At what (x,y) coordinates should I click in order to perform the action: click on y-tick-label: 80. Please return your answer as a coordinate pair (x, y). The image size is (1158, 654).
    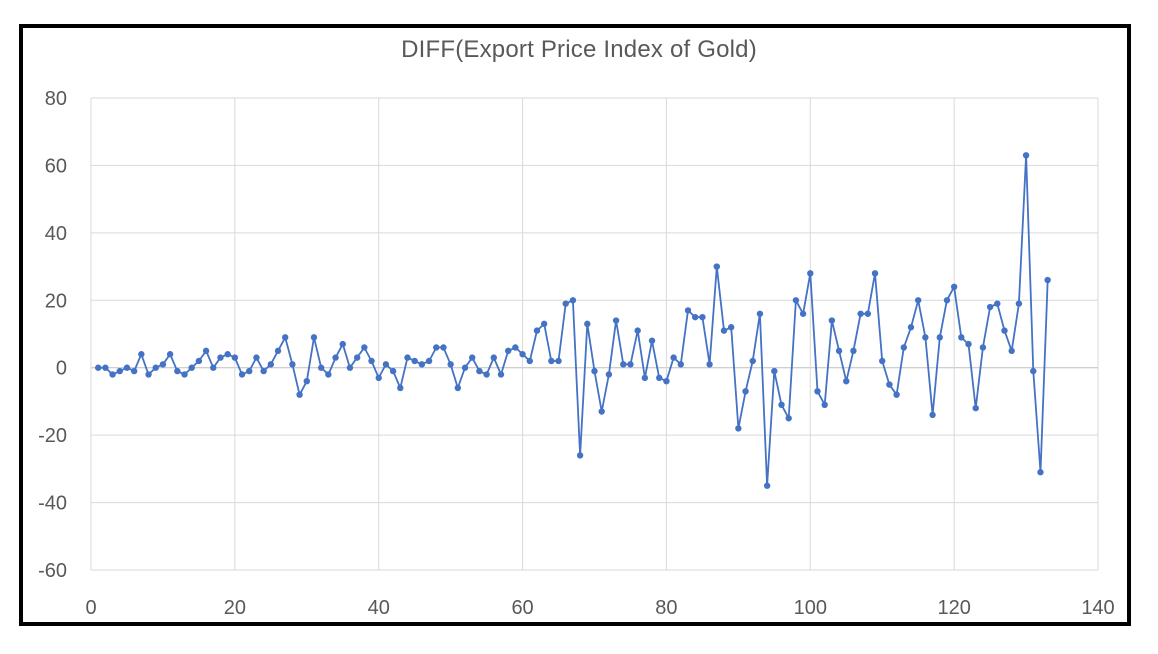
    Looking at the image, I should click on (56, 99).